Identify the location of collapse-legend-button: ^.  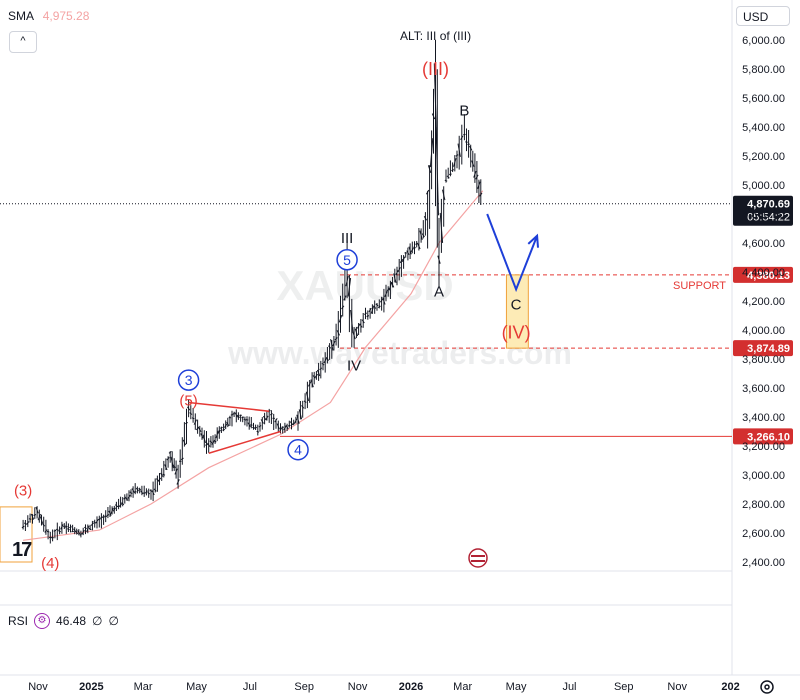
(23, 42).